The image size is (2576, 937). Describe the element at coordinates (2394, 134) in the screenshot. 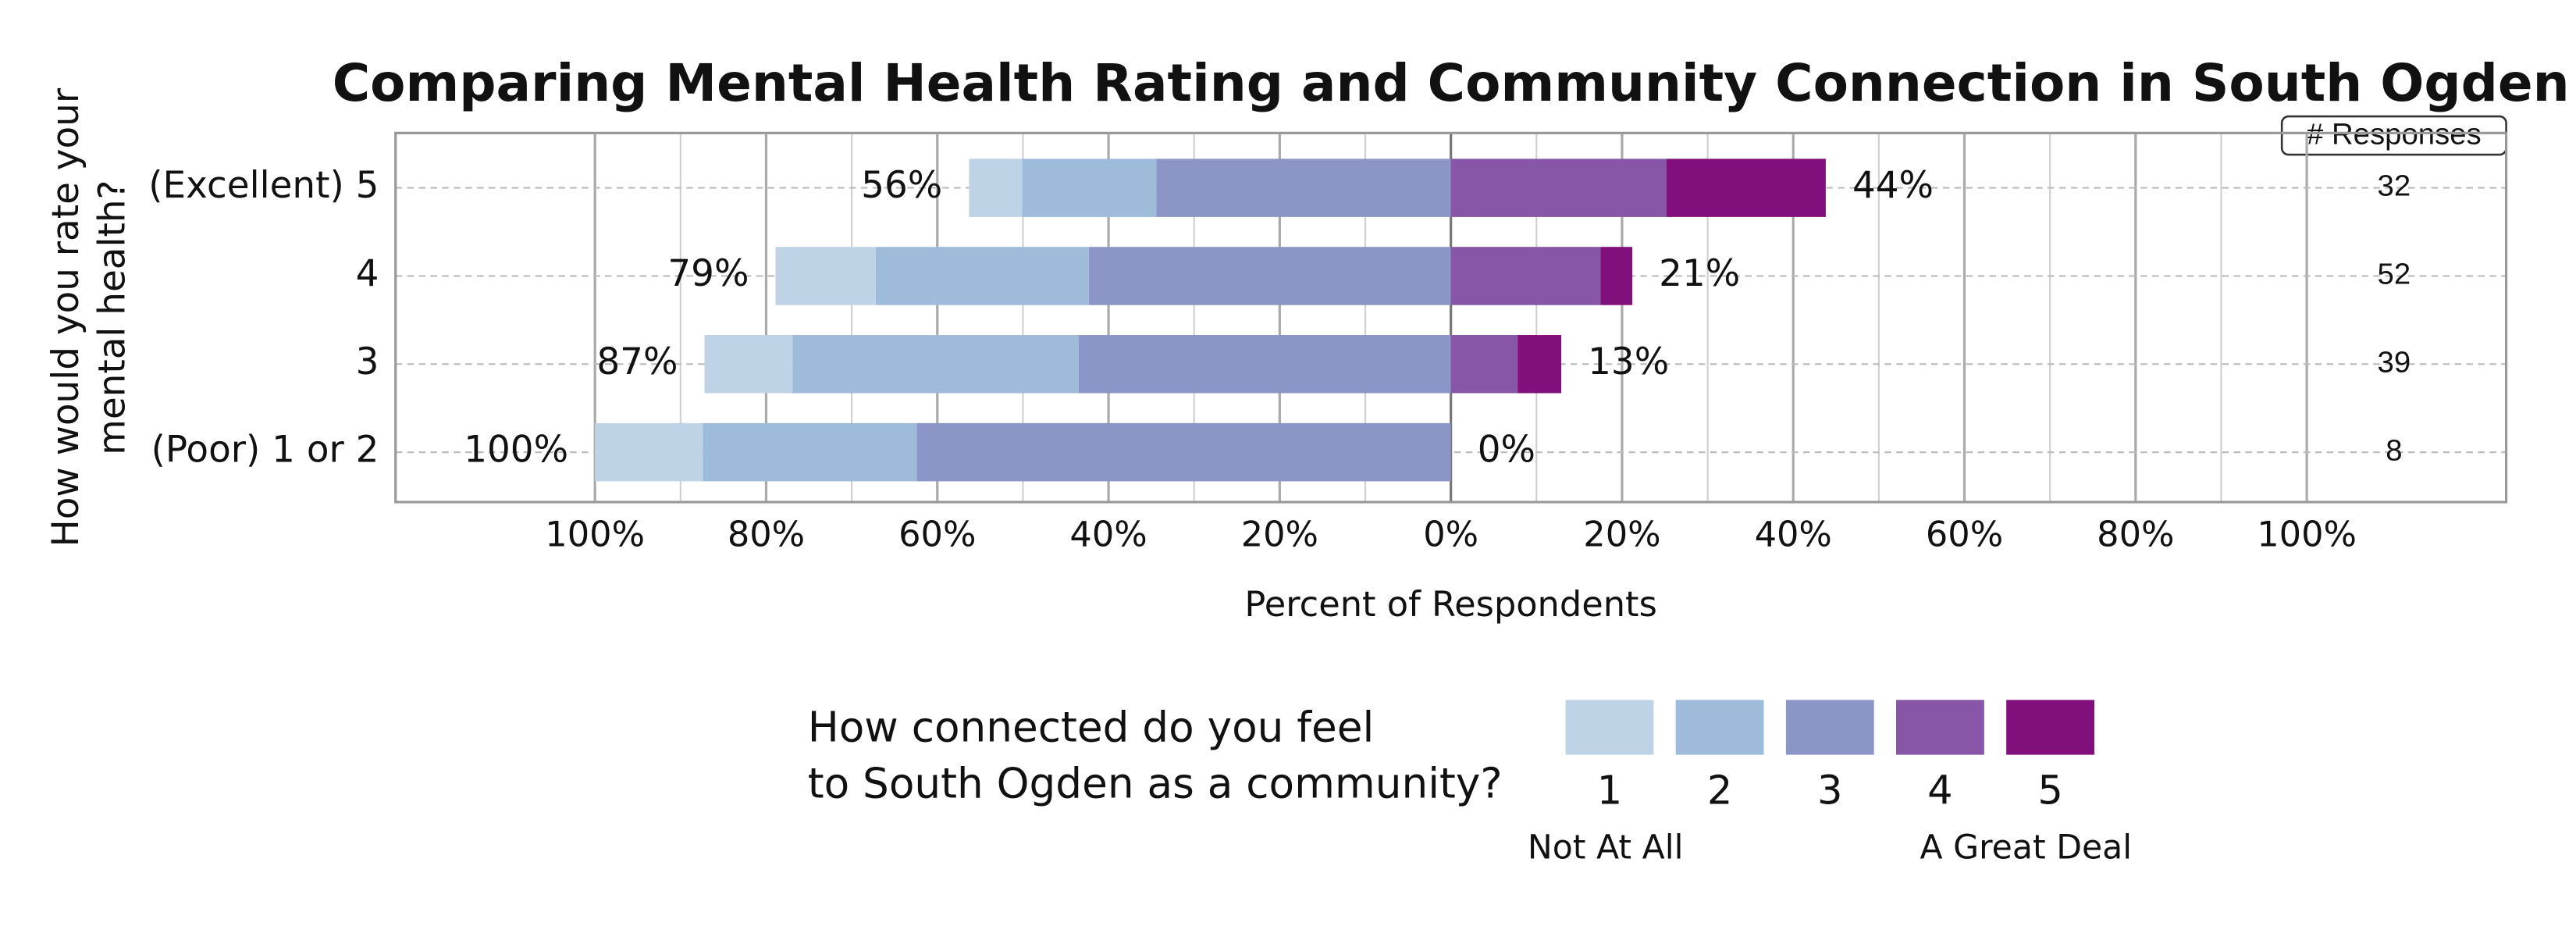

I see `responses-header: # Responses` at that location.